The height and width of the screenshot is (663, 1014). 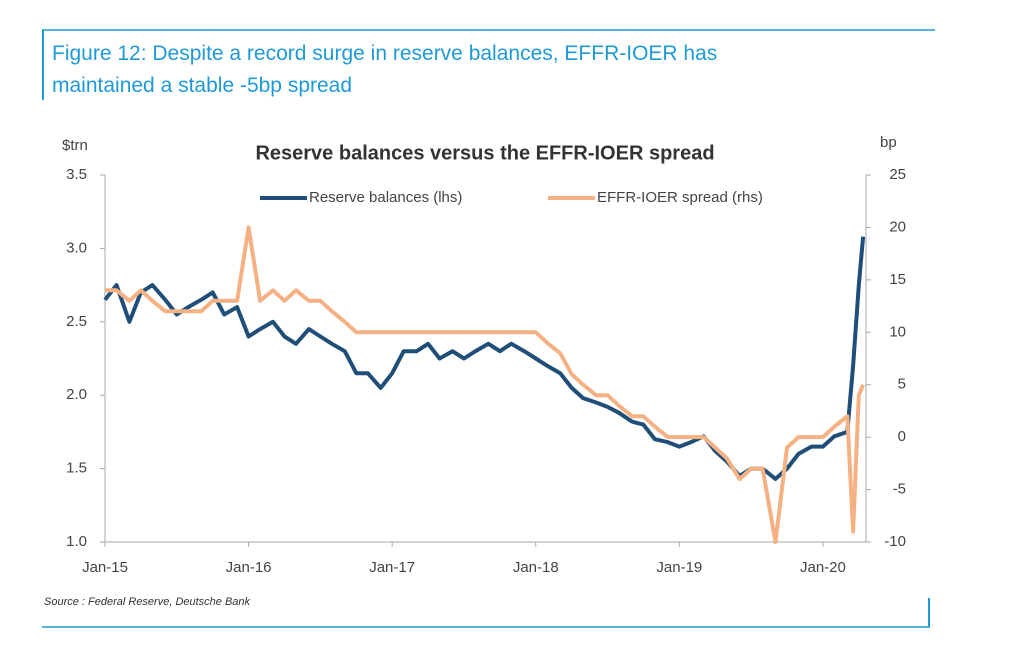 I want to click on x-tick-label: Jan-15, so click(x=105, y=567).